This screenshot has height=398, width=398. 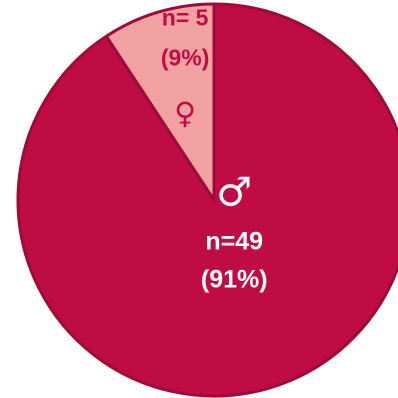 What do you see at coordinates (185, 58) in the screenshot?
I see `slice-female-pct-label: (9%)` at bounding box center [185, 58].